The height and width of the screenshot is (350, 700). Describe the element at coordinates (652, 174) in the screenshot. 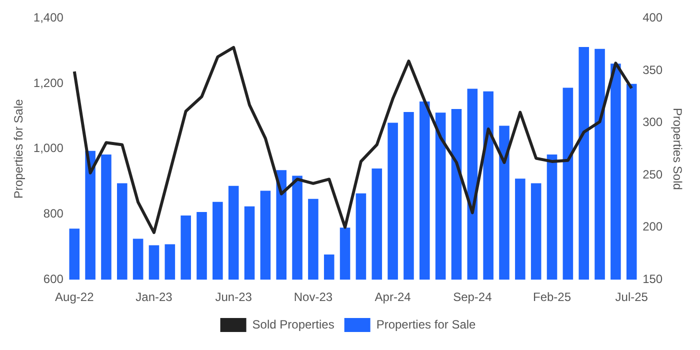

I see `y2-tick-label: 250` at that location.